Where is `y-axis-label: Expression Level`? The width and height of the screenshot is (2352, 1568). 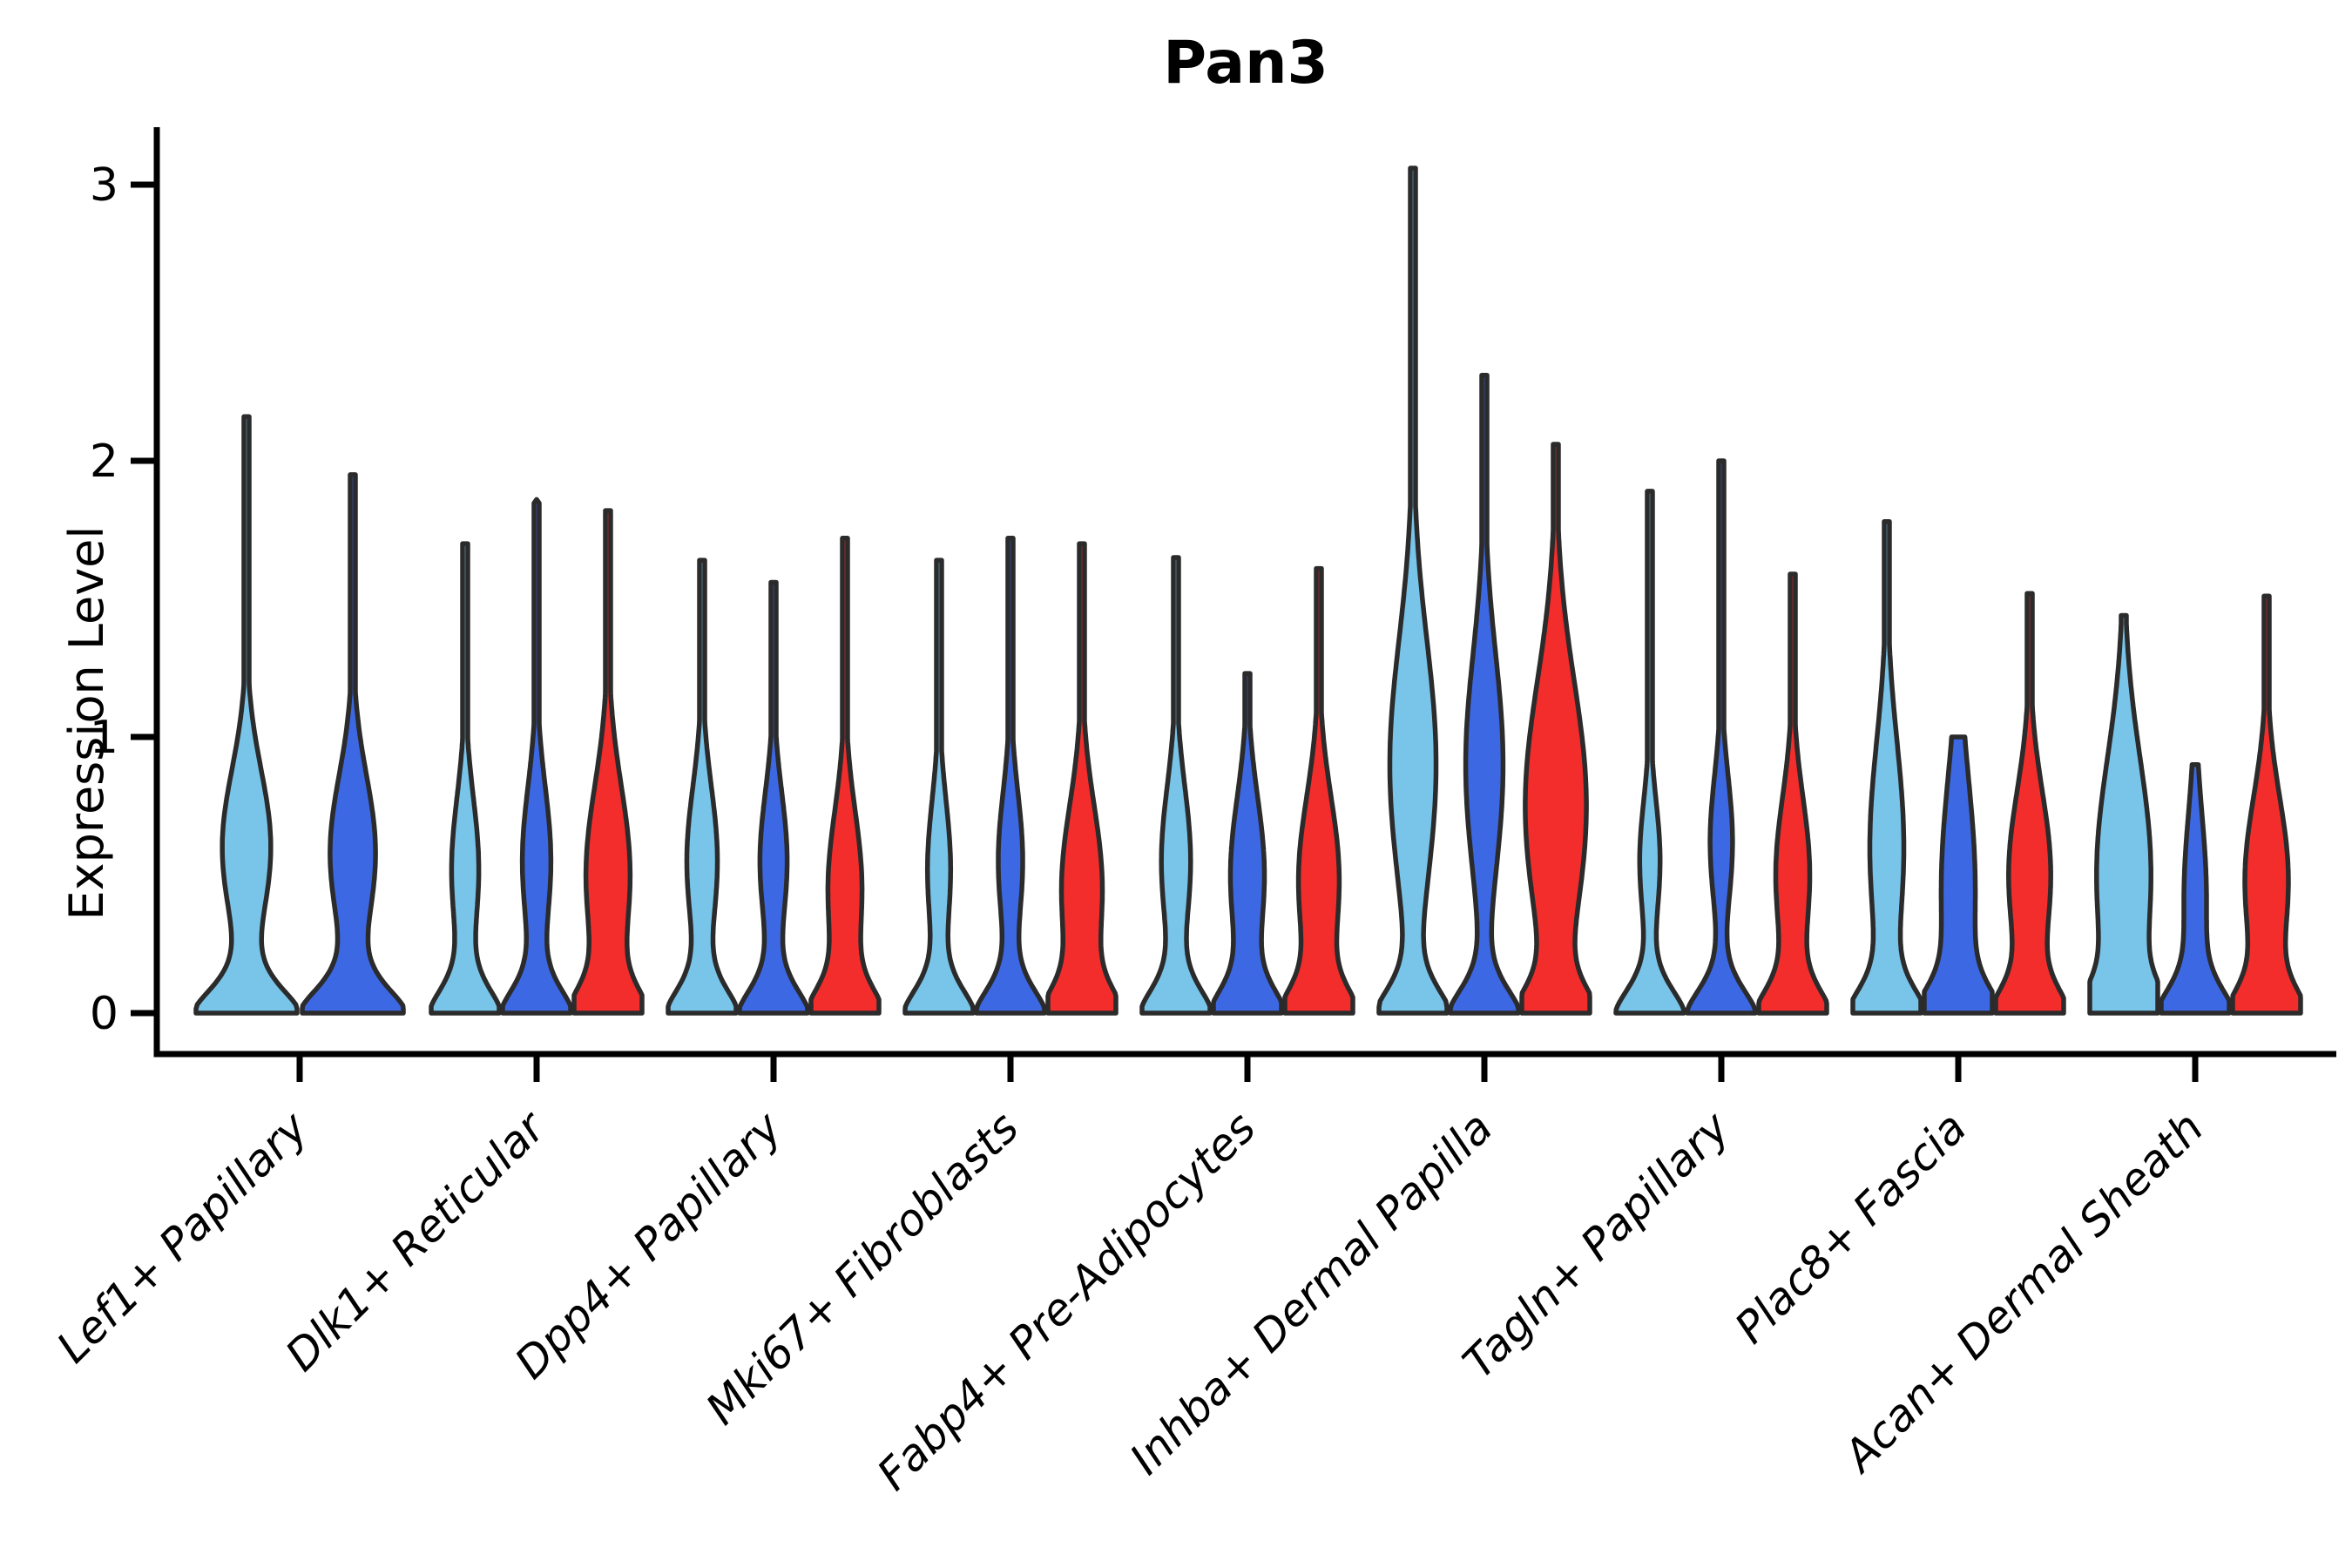 y-axis-label: Expression Level is located at coordinates (86, 723).